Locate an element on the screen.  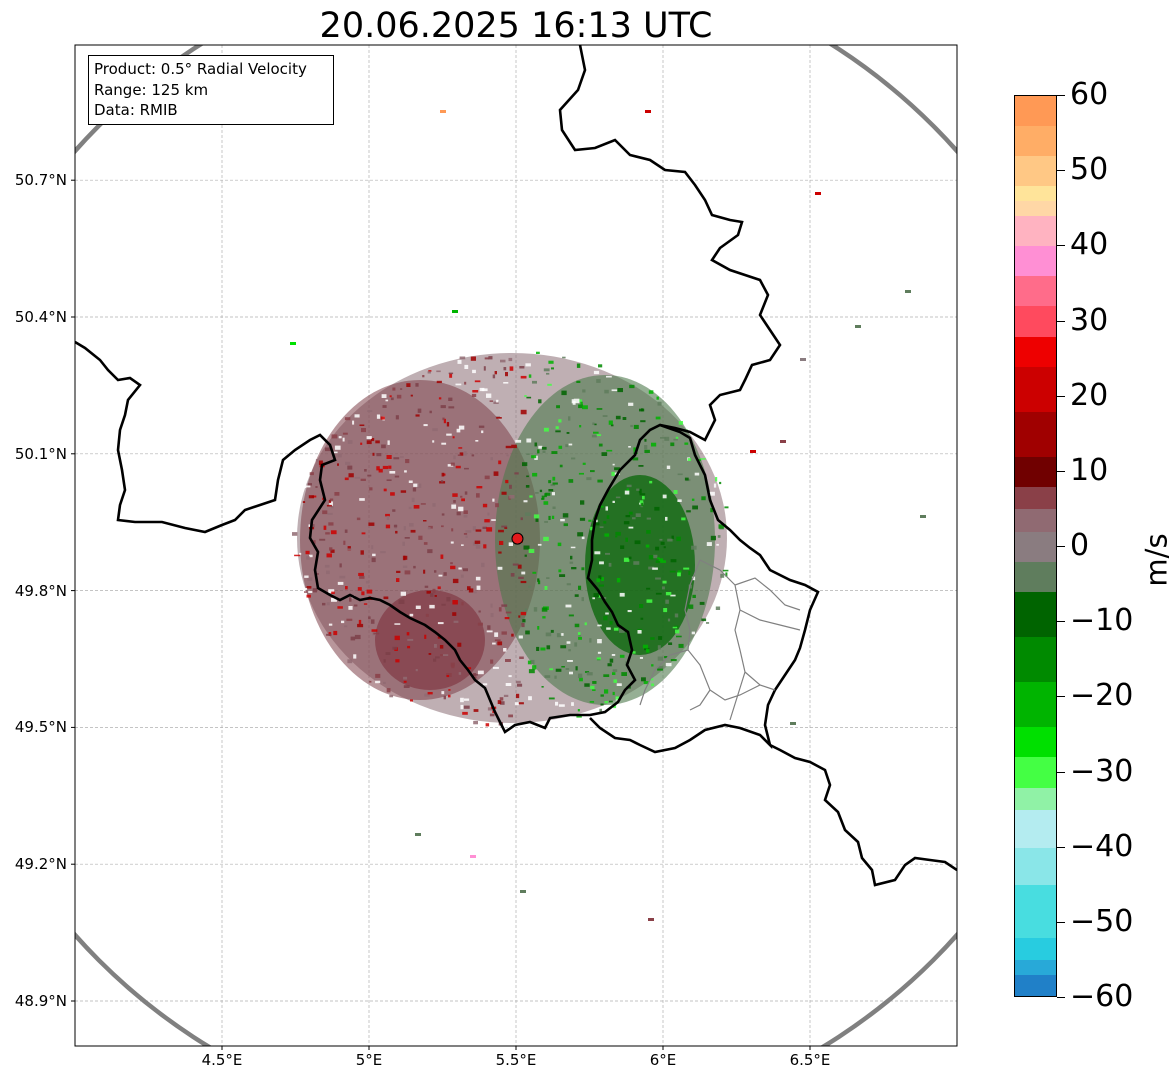
country-border-east is located at coordinates (704, 588).